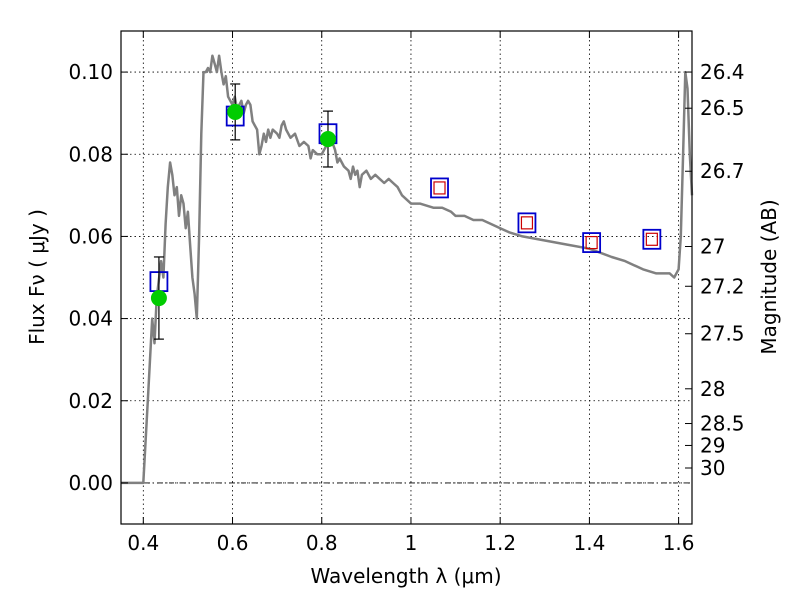 This screenshot has width=800, height=605. I want to click on magnitude-tick-label: 26.5, so click(722, 108).